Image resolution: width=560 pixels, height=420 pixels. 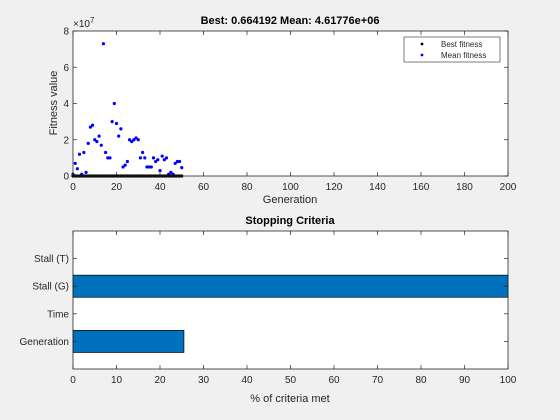 I want to click on stopping-x-tick-label: 10, so click(x=117, y=380).